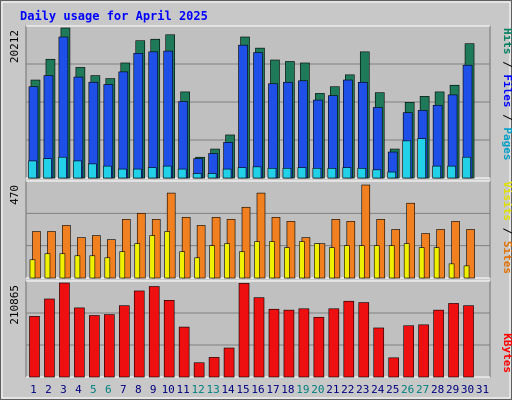  Describe the element at coordinates (347, 389) in the screenshot. I see `day-label-22: 22` at that location.